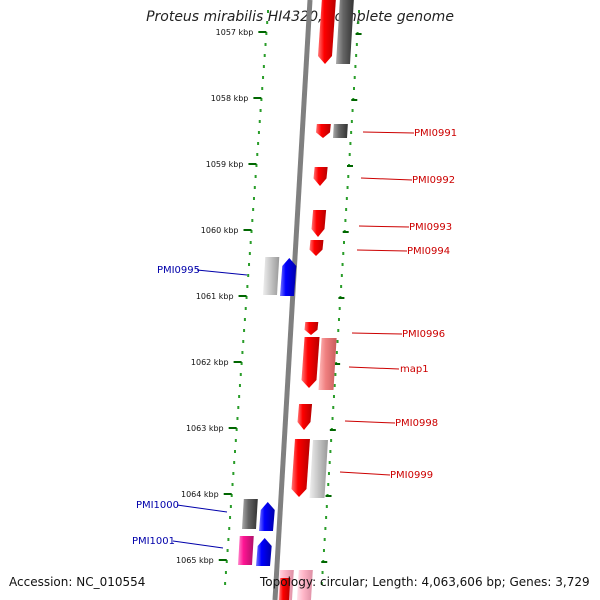 The width and height of the screenshot is (600, 600). I want to click on scale-tick-label: 1064 kbp, so click(200, 494).